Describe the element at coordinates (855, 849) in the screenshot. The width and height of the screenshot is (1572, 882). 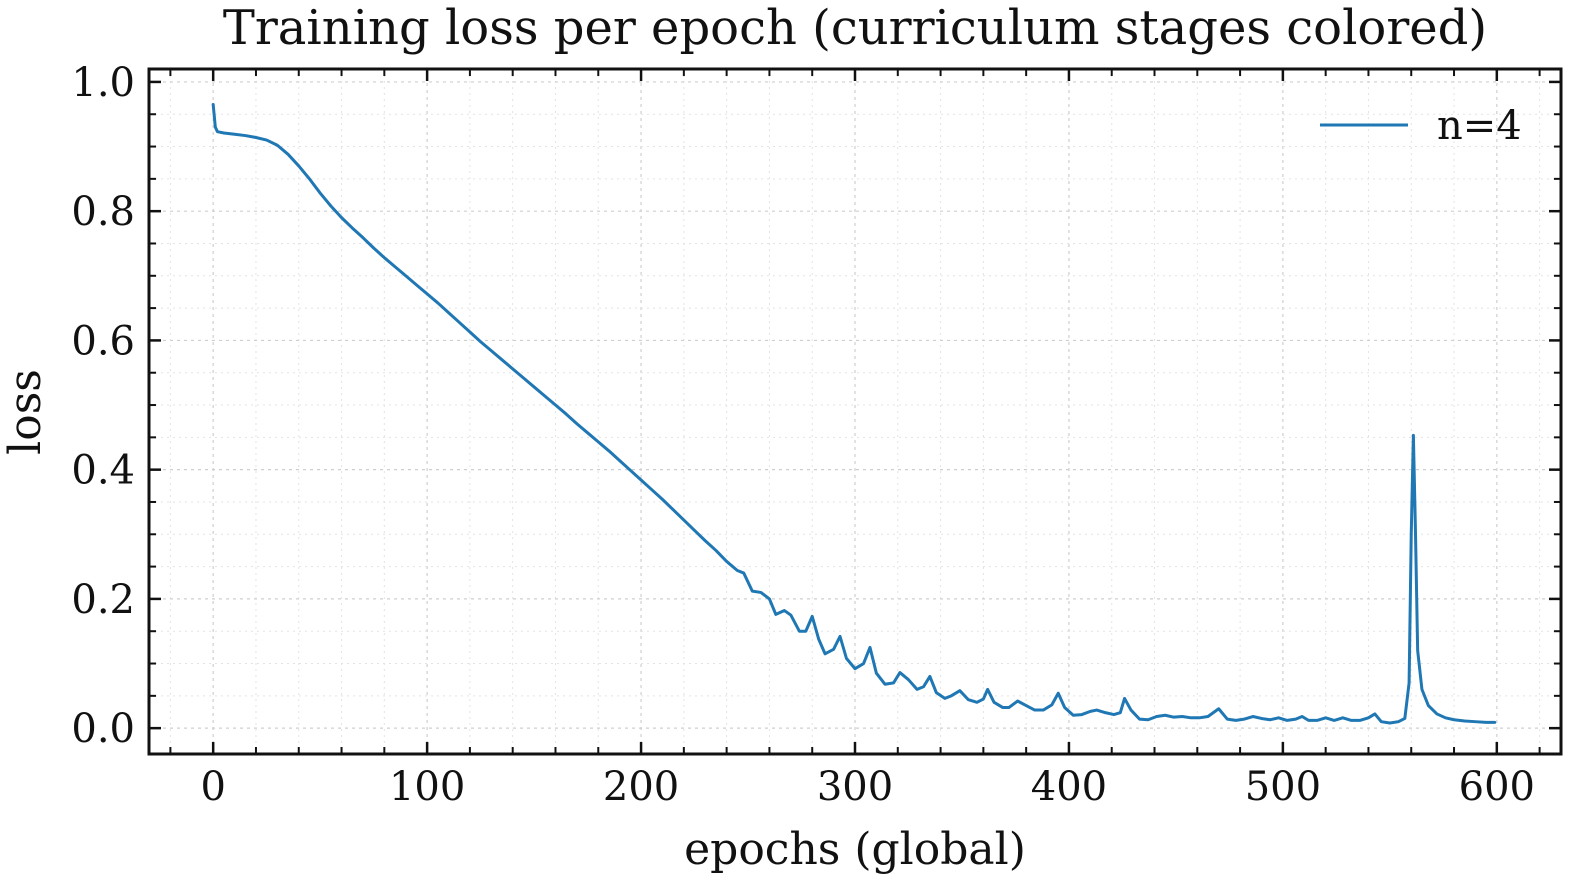
I see `x-axis-label: epochs (global)` at that location.